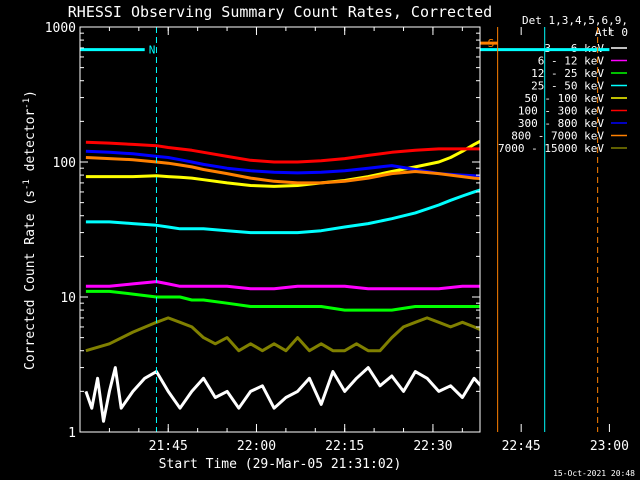  Describe the element at coordinates (64, 163) in the screenshot. I see `y-tick-label: 100` at that location.